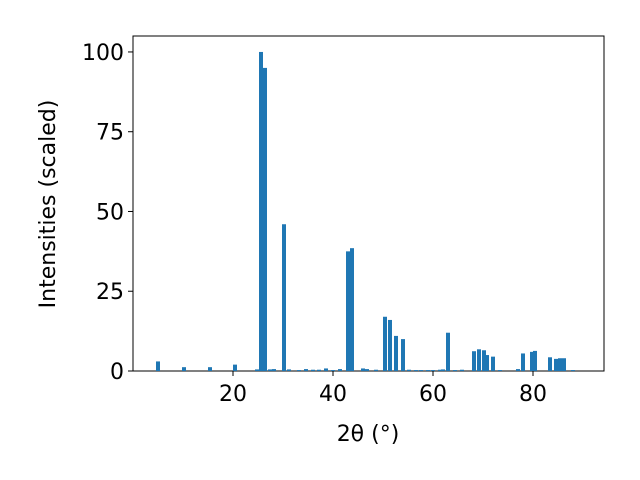 This screenshot has height=480, width=640. What do you see at coordinates (110, 212) in the screenshot?
I see `y-tick-label: 50` at bounding box center [110, 212].